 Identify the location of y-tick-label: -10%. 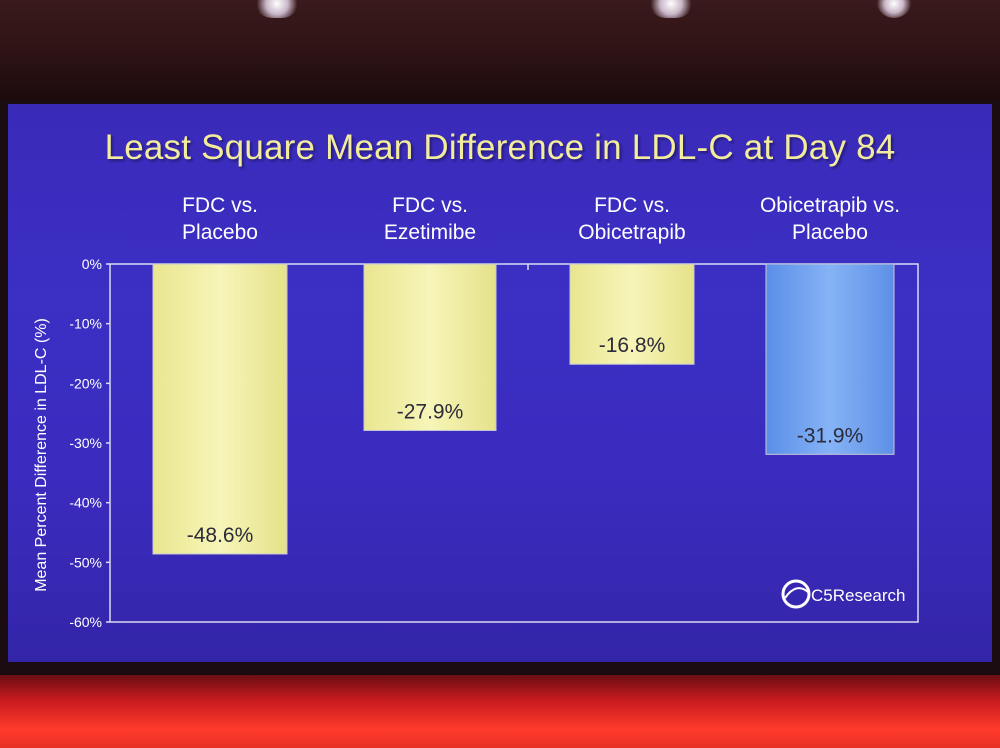
(85, 324).